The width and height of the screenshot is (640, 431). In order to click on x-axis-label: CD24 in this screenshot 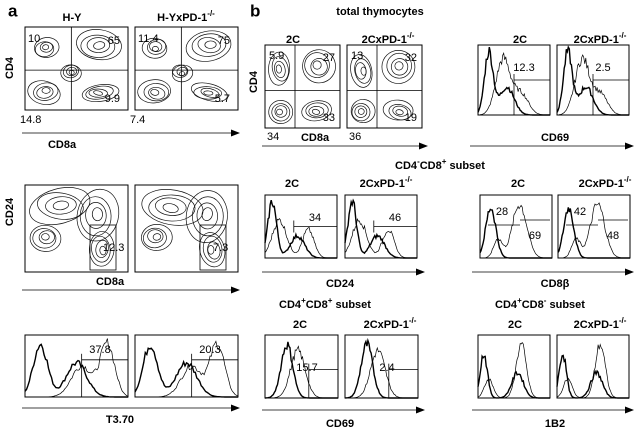, I will do `click(340, 284)`.